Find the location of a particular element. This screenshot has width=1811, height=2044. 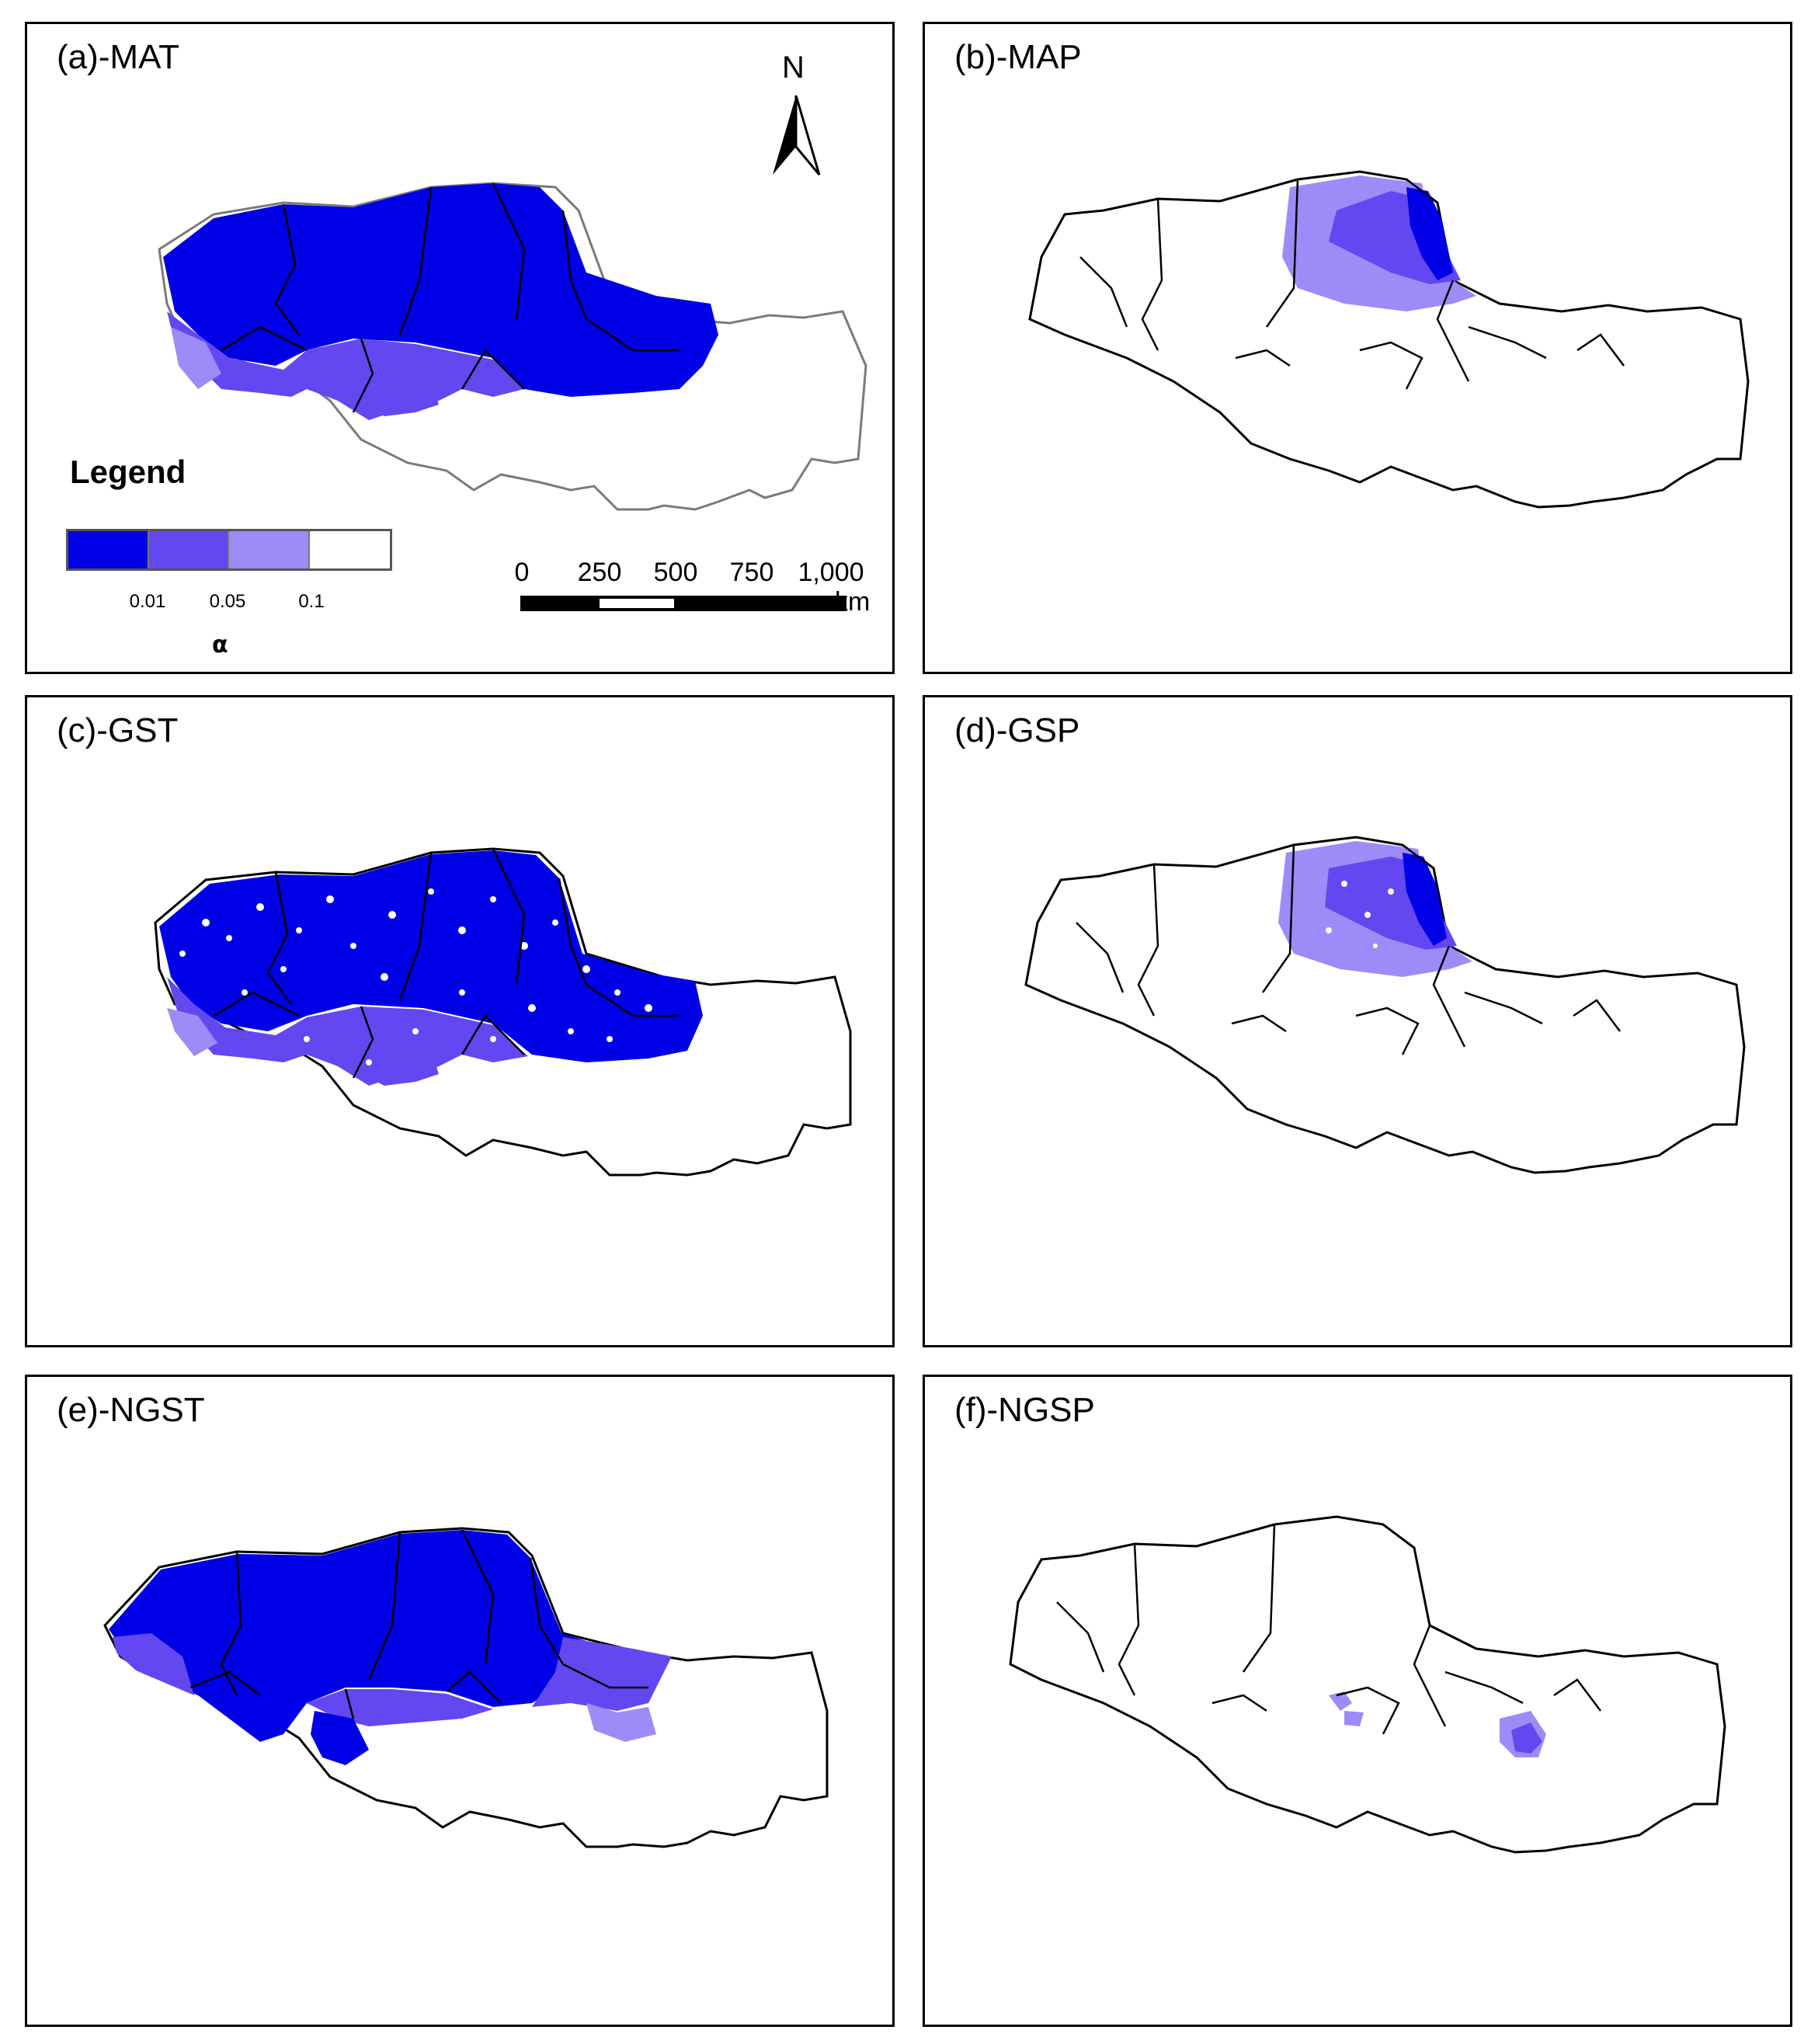

scale-label: 1,000 is located at coordinates (831, 572).